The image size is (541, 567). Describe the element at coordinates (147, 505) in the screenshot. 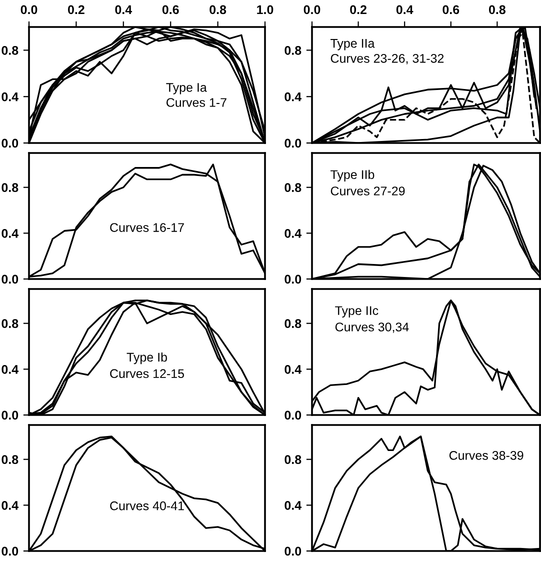

I see `annotation: Curves 40-41` at that location.